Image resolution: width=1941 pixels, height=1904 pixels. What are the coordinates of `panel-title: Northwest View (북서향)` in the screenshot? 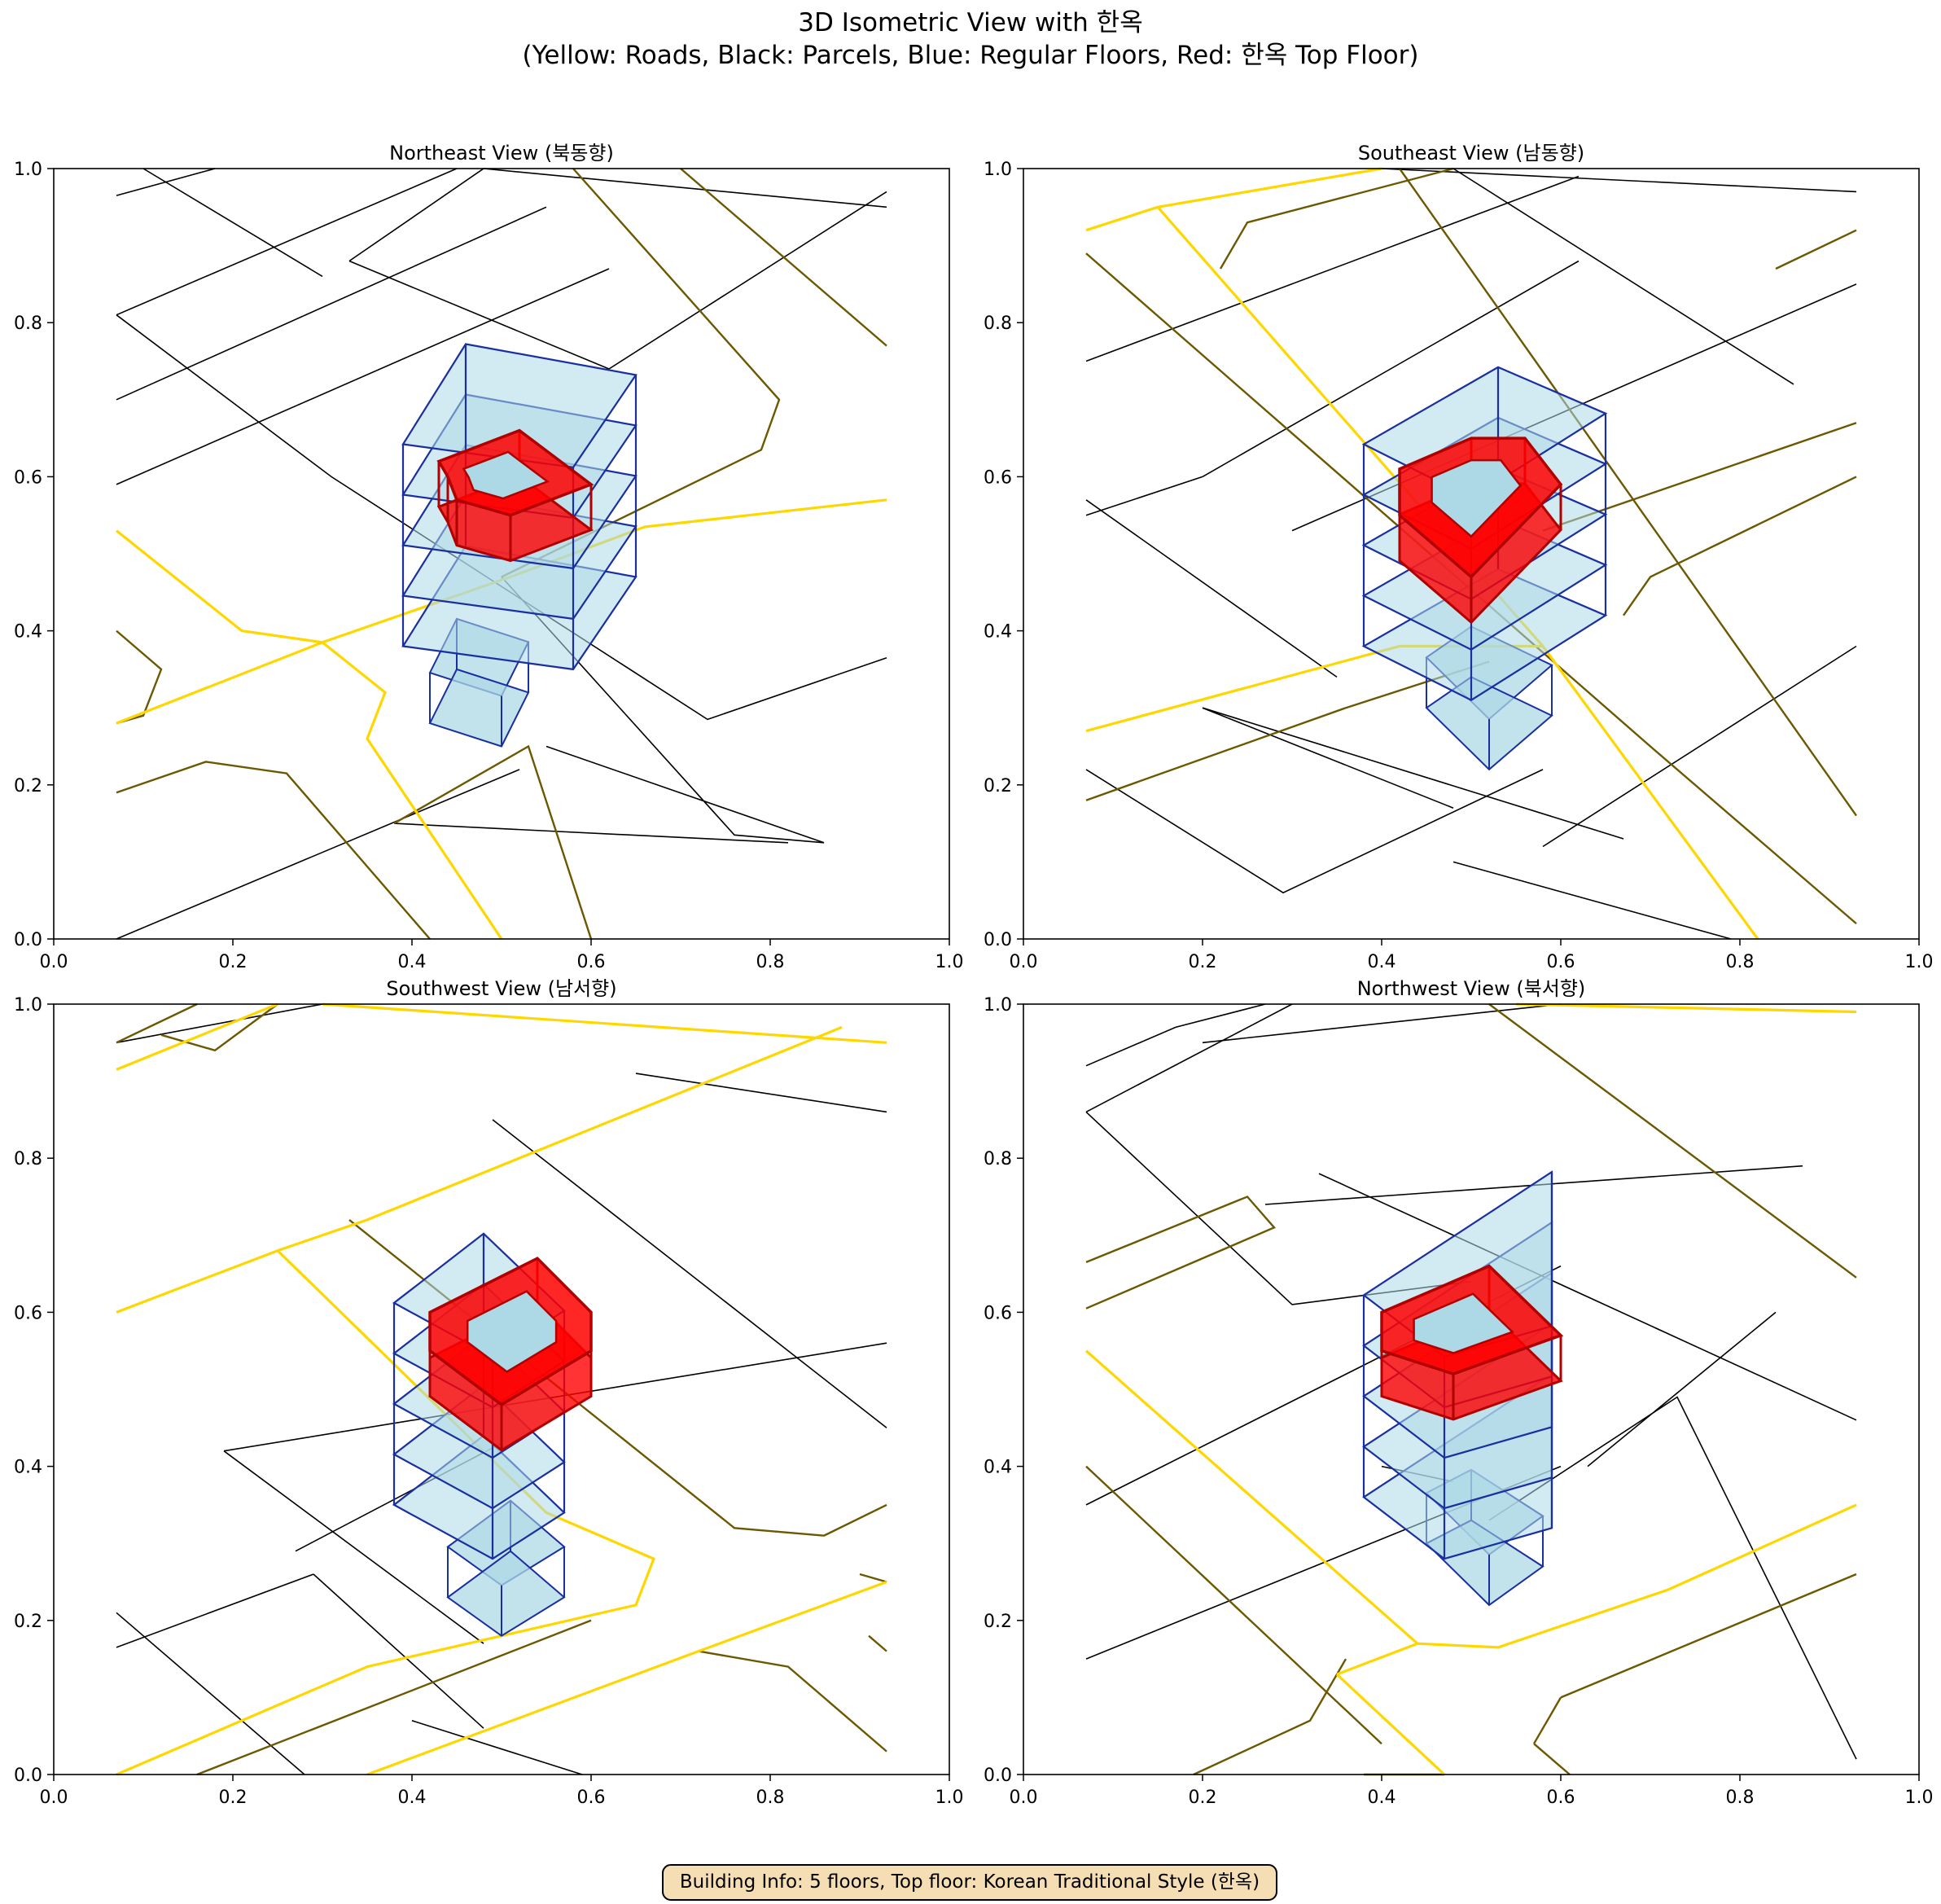 It's located at (1471, 989).